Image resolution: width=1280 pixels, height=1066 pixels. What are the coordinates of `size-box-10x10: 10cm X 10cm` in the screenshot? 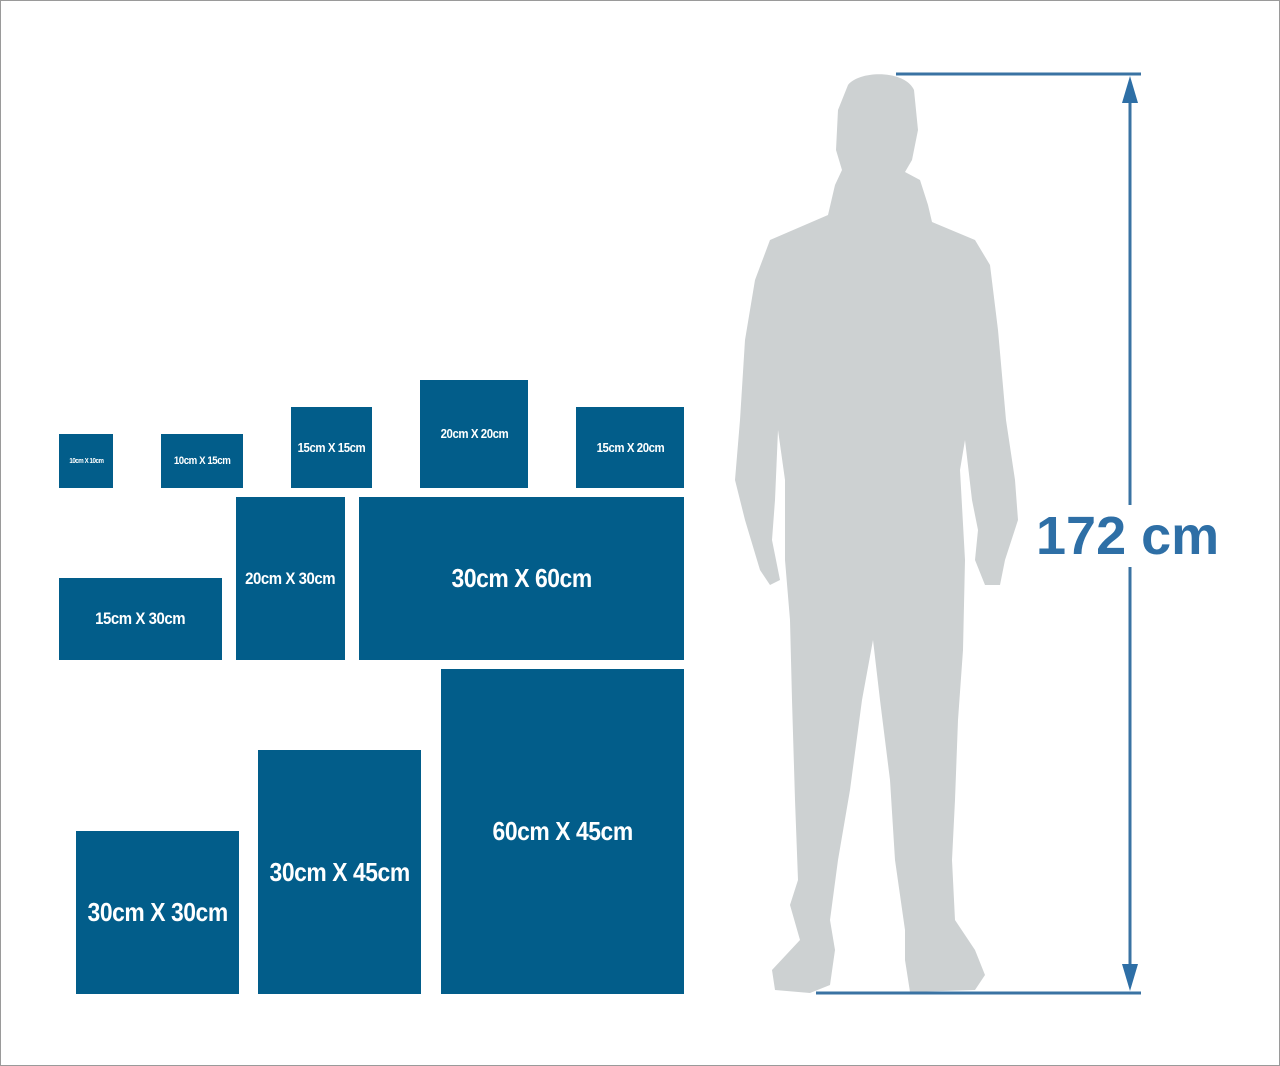 It's located at (86, 461).